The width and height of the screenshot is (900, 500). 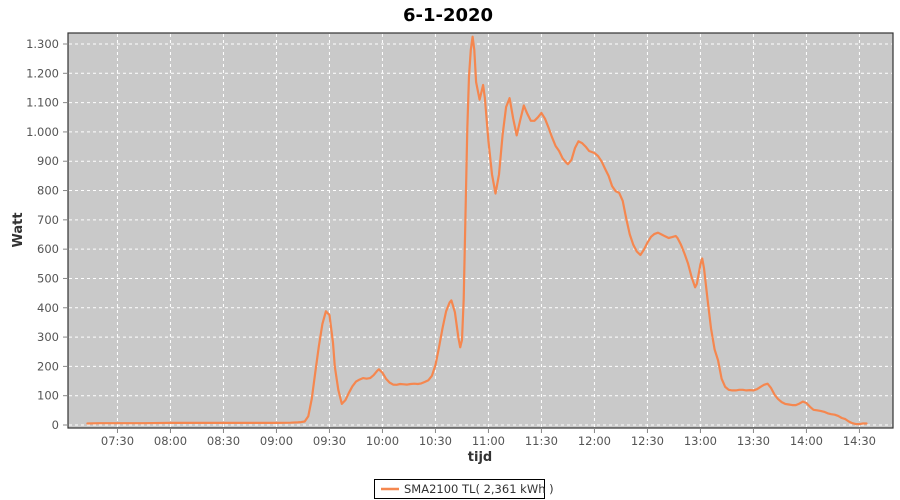 I want to click on x-tick-label: 09:00, so click(x=276, y=441).